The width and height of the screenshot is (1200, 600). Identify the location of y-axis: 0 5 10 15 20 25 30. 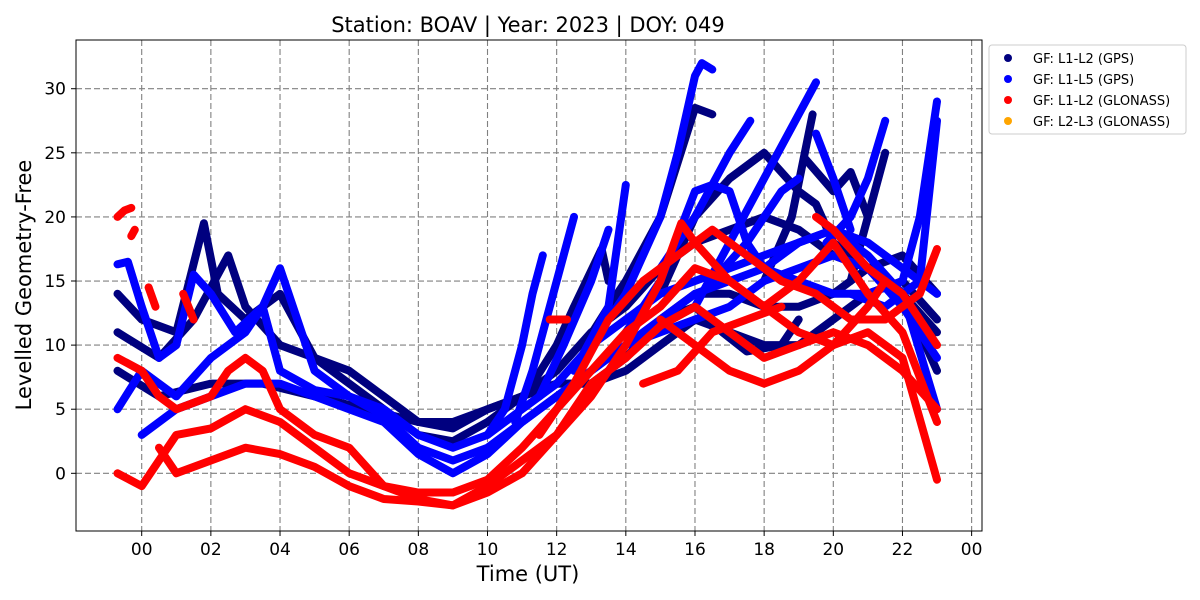
(60, 282).